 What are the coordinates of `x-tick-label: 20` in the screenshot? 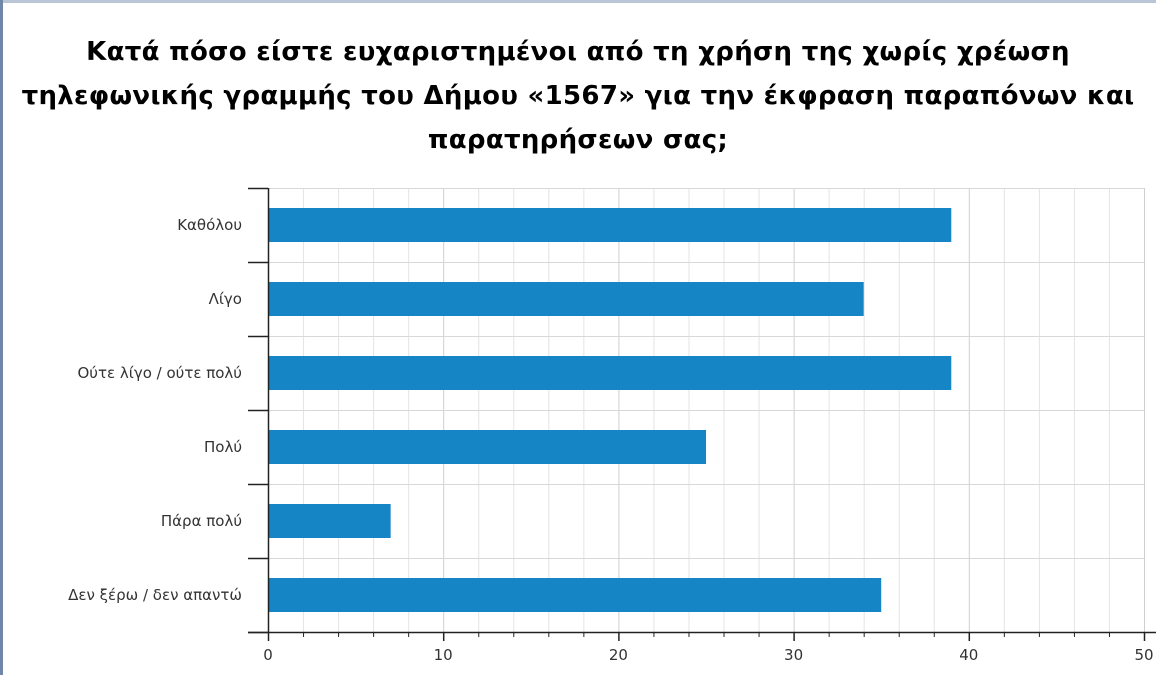 It's located at (618, 655).